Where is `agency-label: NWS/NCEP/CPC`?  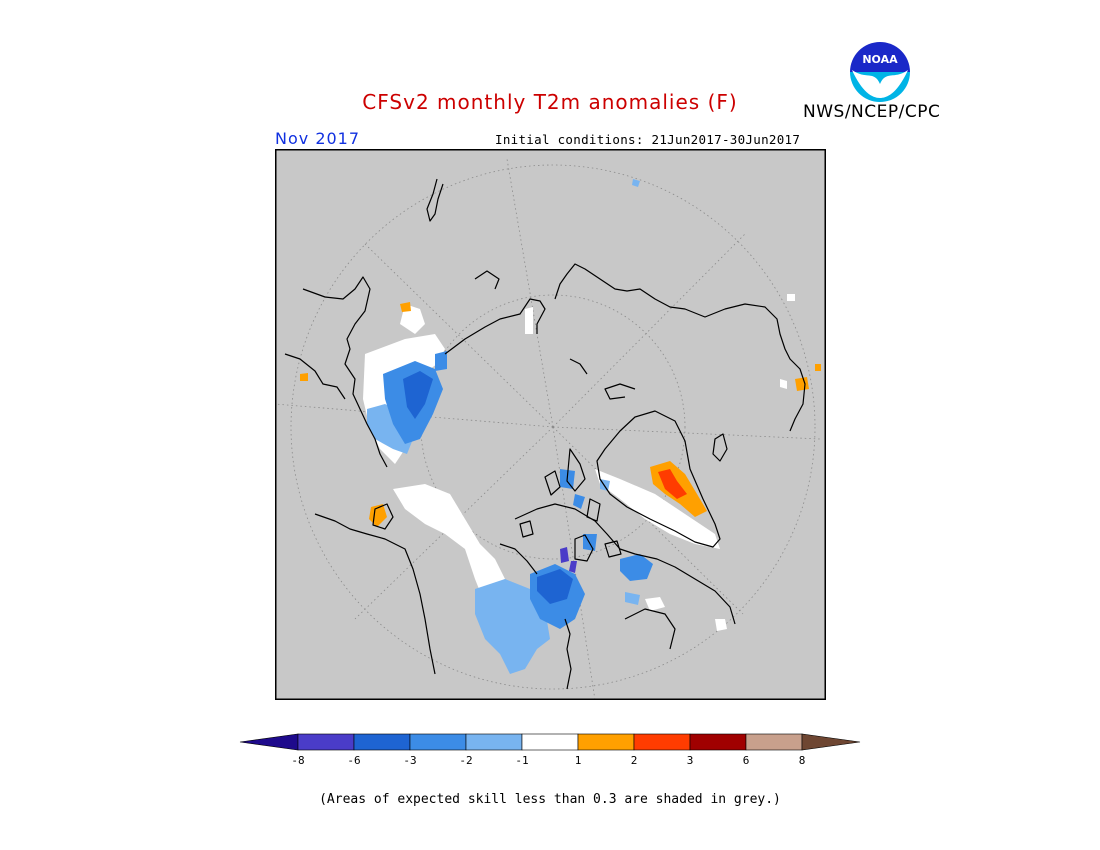
agency-label: NWS/NCEP/CPC is located at coordinates (872, 112).